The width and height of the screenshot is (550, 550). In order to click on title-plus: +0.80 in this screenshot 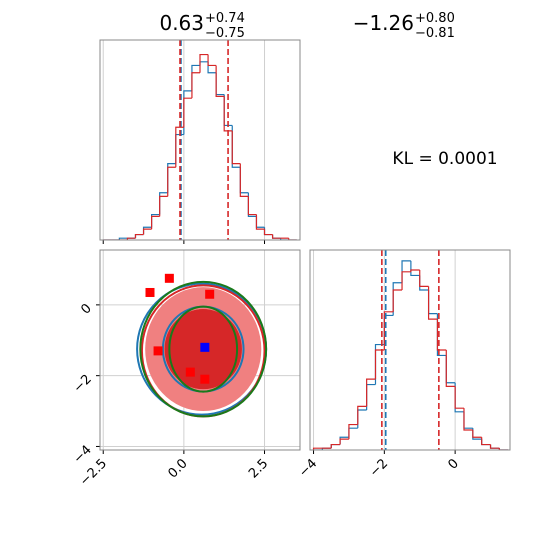, I will do `click(435, 18)`.